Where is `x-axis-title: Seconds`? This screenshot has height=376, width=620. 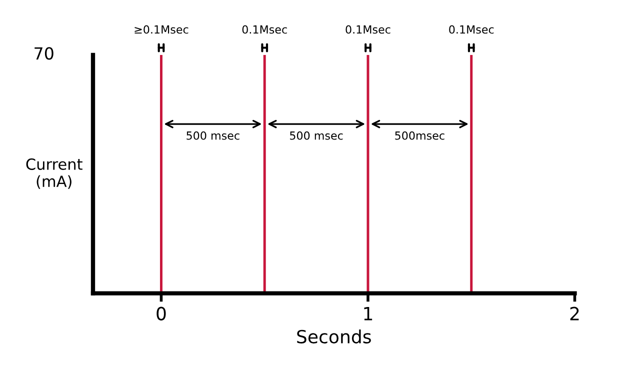
x-axis-title: Seconds is located at coordinates (334, 337).